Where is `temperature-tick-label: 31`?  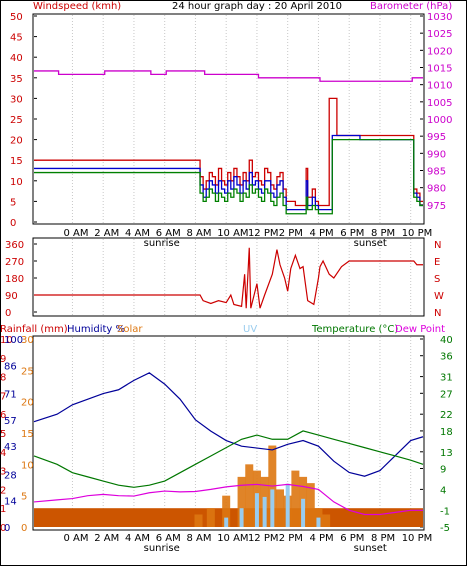 temperature-tick-label: 31 is located at coordinates (446, 378).